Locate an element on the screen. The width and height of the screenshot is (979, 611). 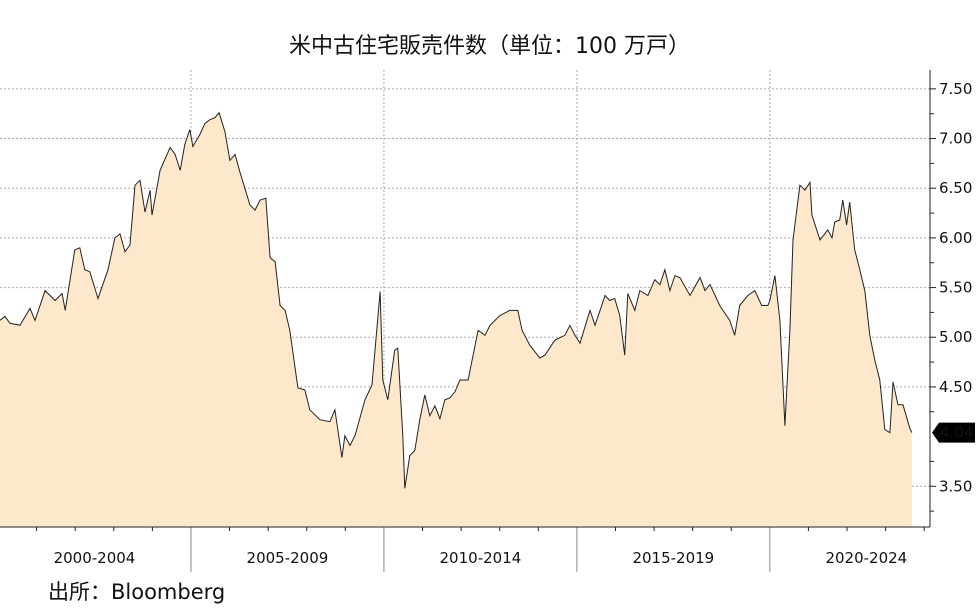
x-tick-label: 2010-2014 is located at coordinates (481, 558).